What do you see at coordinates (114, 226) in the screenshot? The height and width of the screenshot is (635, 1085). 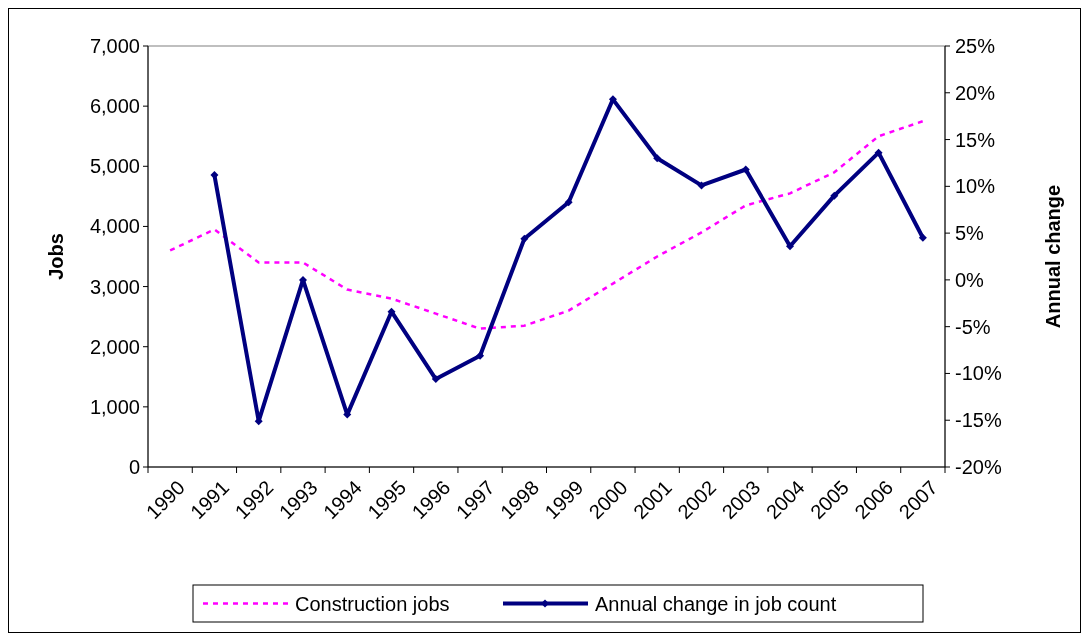 I see `y-tick-label: 4,000` at bounding box center [114, 226].